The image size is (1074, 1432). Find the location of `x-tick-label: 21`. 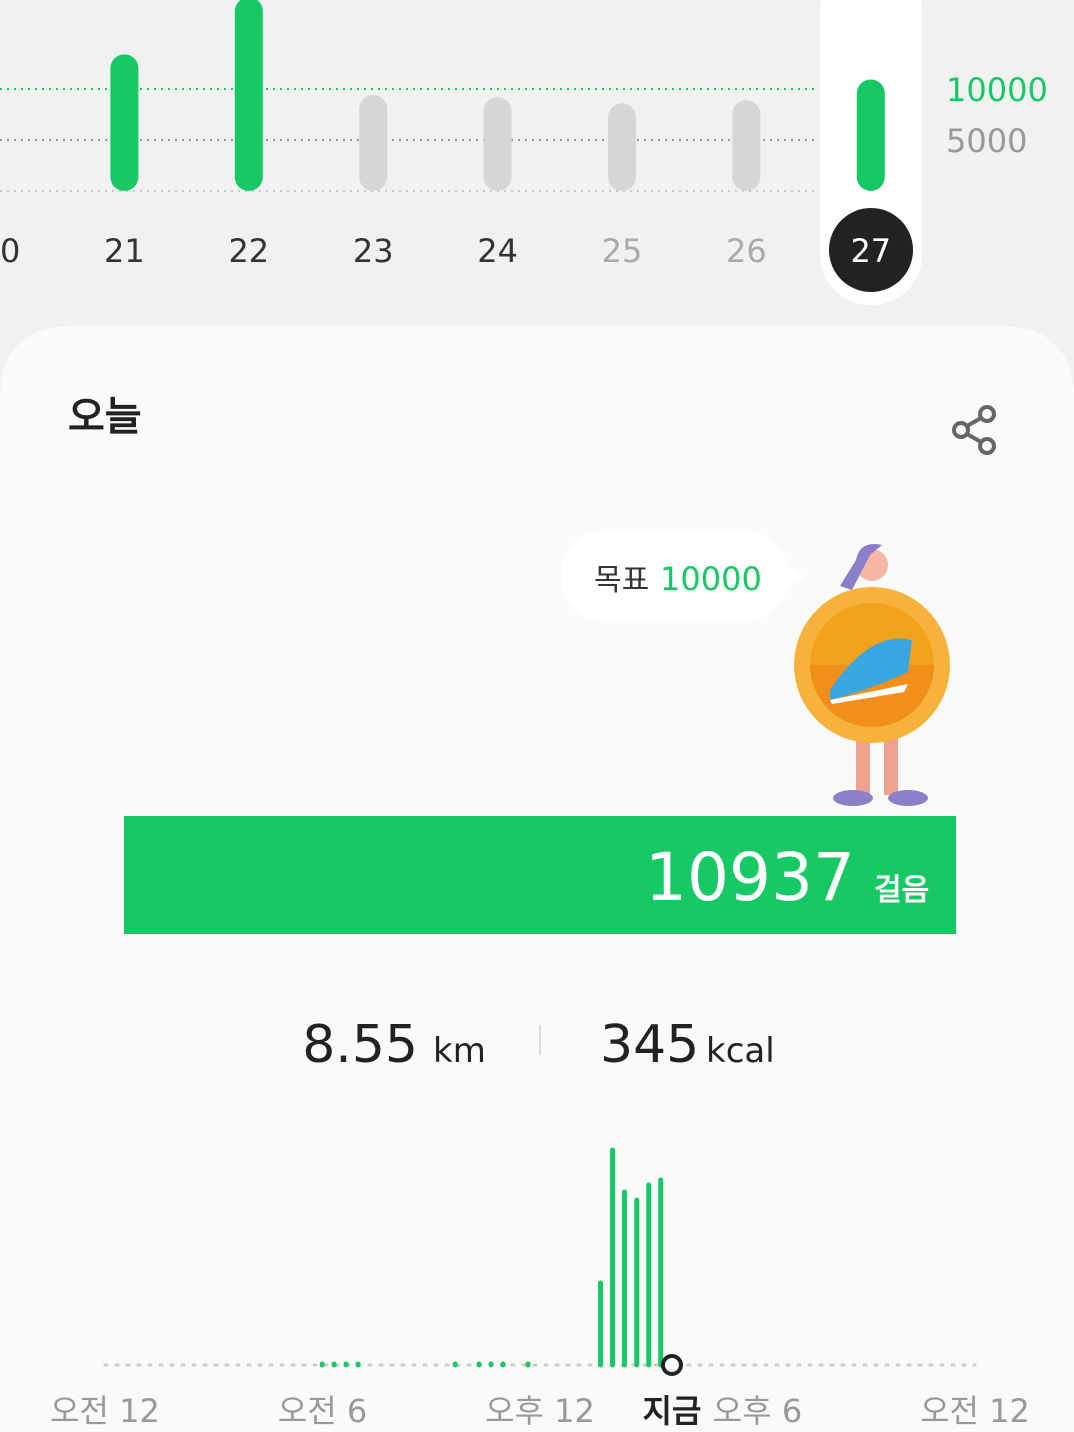

x-tick-label: 21 is located at coordinates (124, 251).